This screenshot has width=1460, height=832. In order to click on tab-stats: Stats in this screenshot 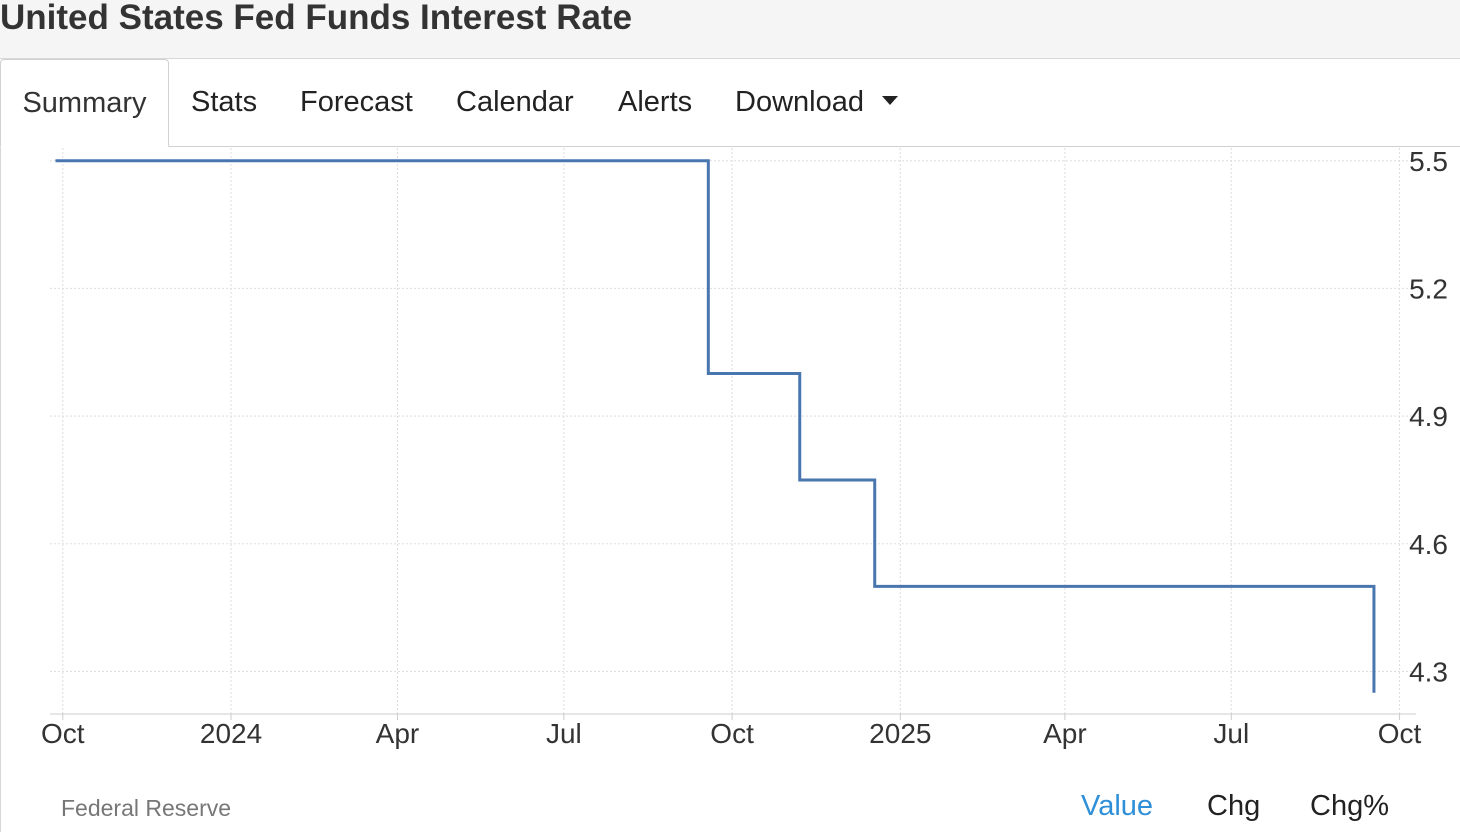, I will do `click(224, 102)`.